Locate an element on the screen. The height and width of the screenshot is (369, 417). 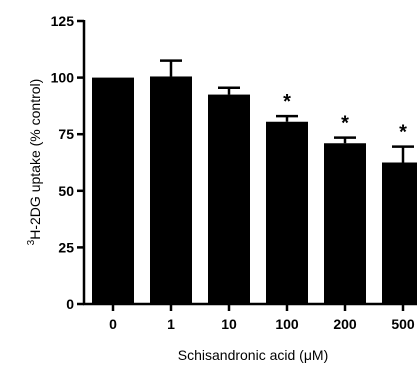
y-tick-label: 125 is located at coordinates (63, 21).